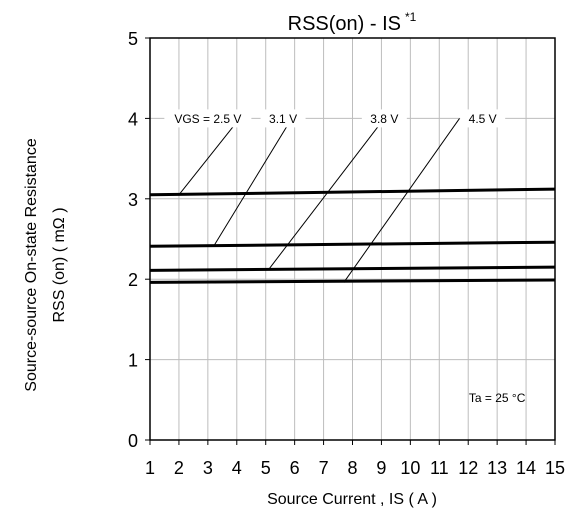 The width and height of the screenshot is (577, 520). What do you see at coordinates (133, 200) in the screenshot?
I see `y-tick-label: 3` at bounding box center [133, 200].